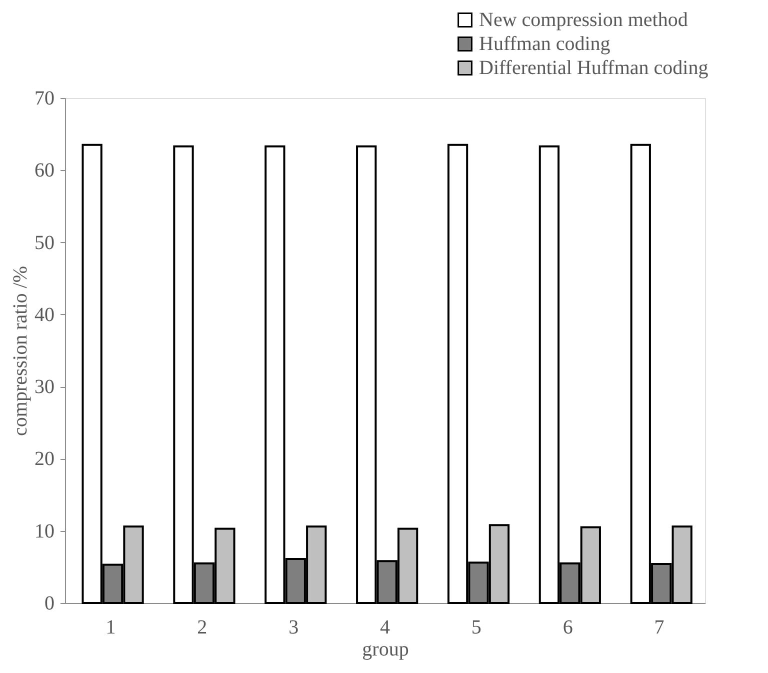 The image size is (768, 673). Describe the element at coordinates (49, 603) in the screenshot. I see `y-tick-label: 0` at that location.